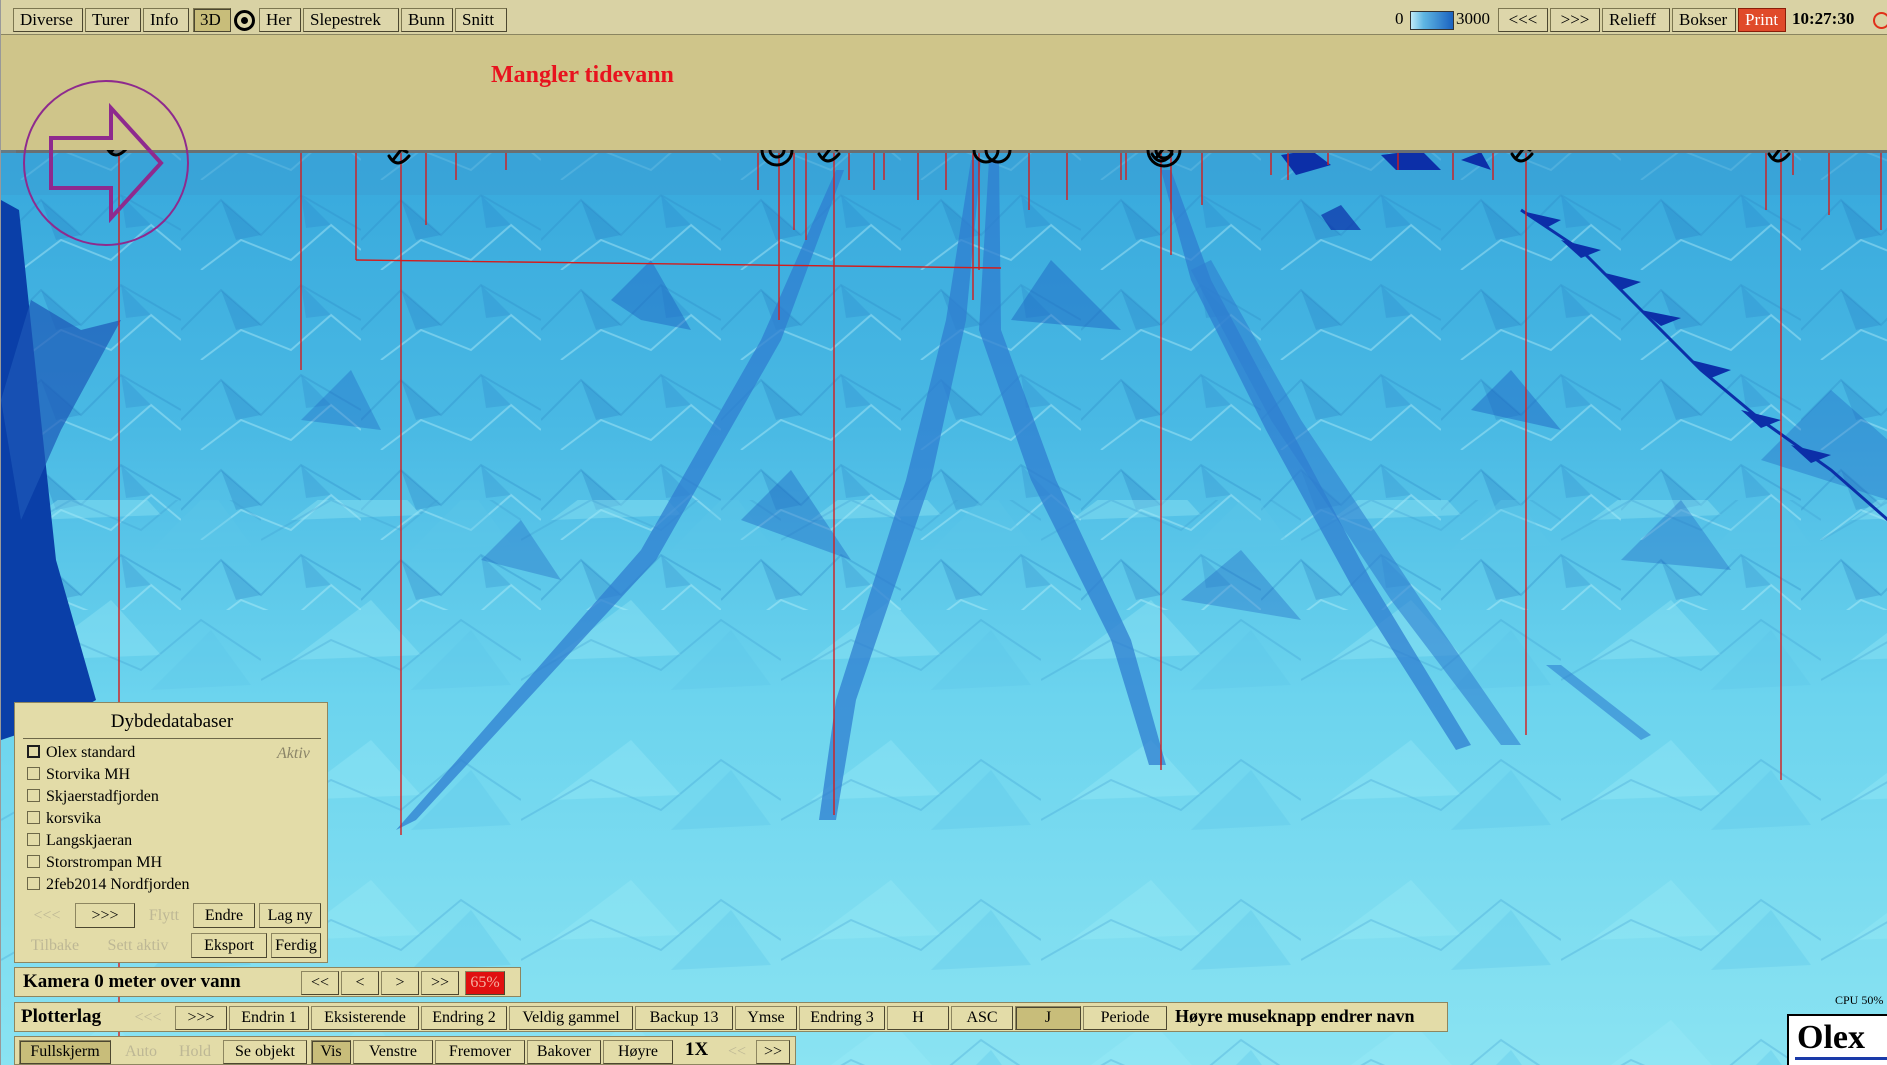 The width and height of the screenshot is (1887, 1065). I want to click on move-button: Flytt, so click(164, 915).